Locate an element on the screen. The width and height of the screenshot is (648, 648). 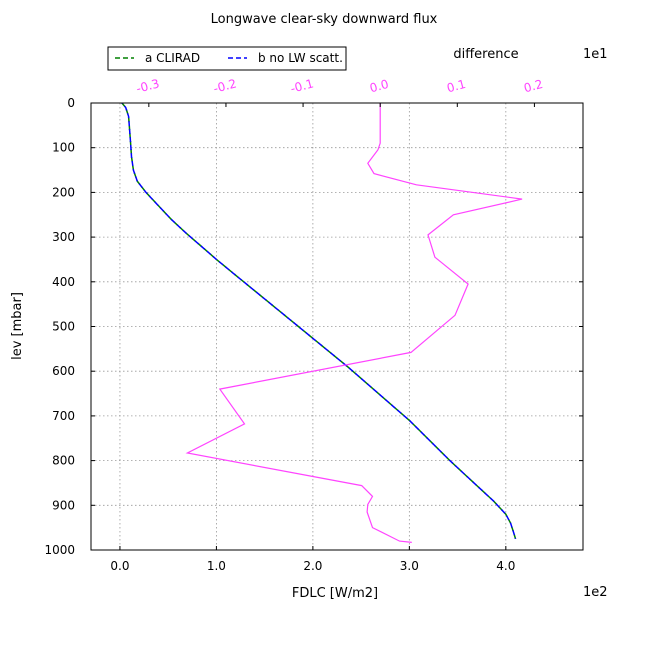
top-tick-label: 0.0 is located at coordinates (379, 86).